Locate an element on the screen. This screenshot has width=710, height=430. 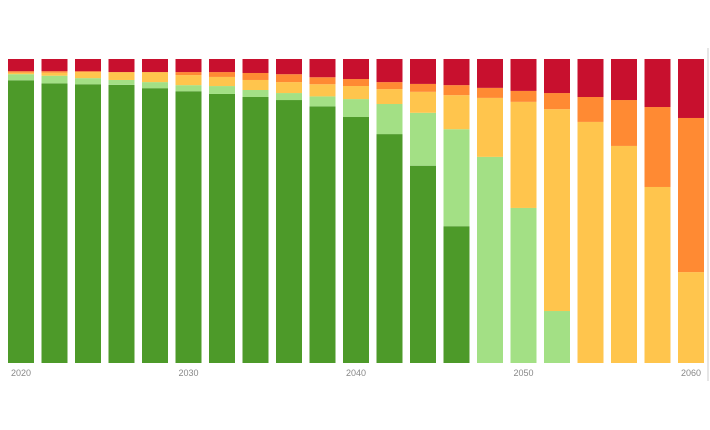
bar-segment-2024-s4 is located at coordinates (88, 65).